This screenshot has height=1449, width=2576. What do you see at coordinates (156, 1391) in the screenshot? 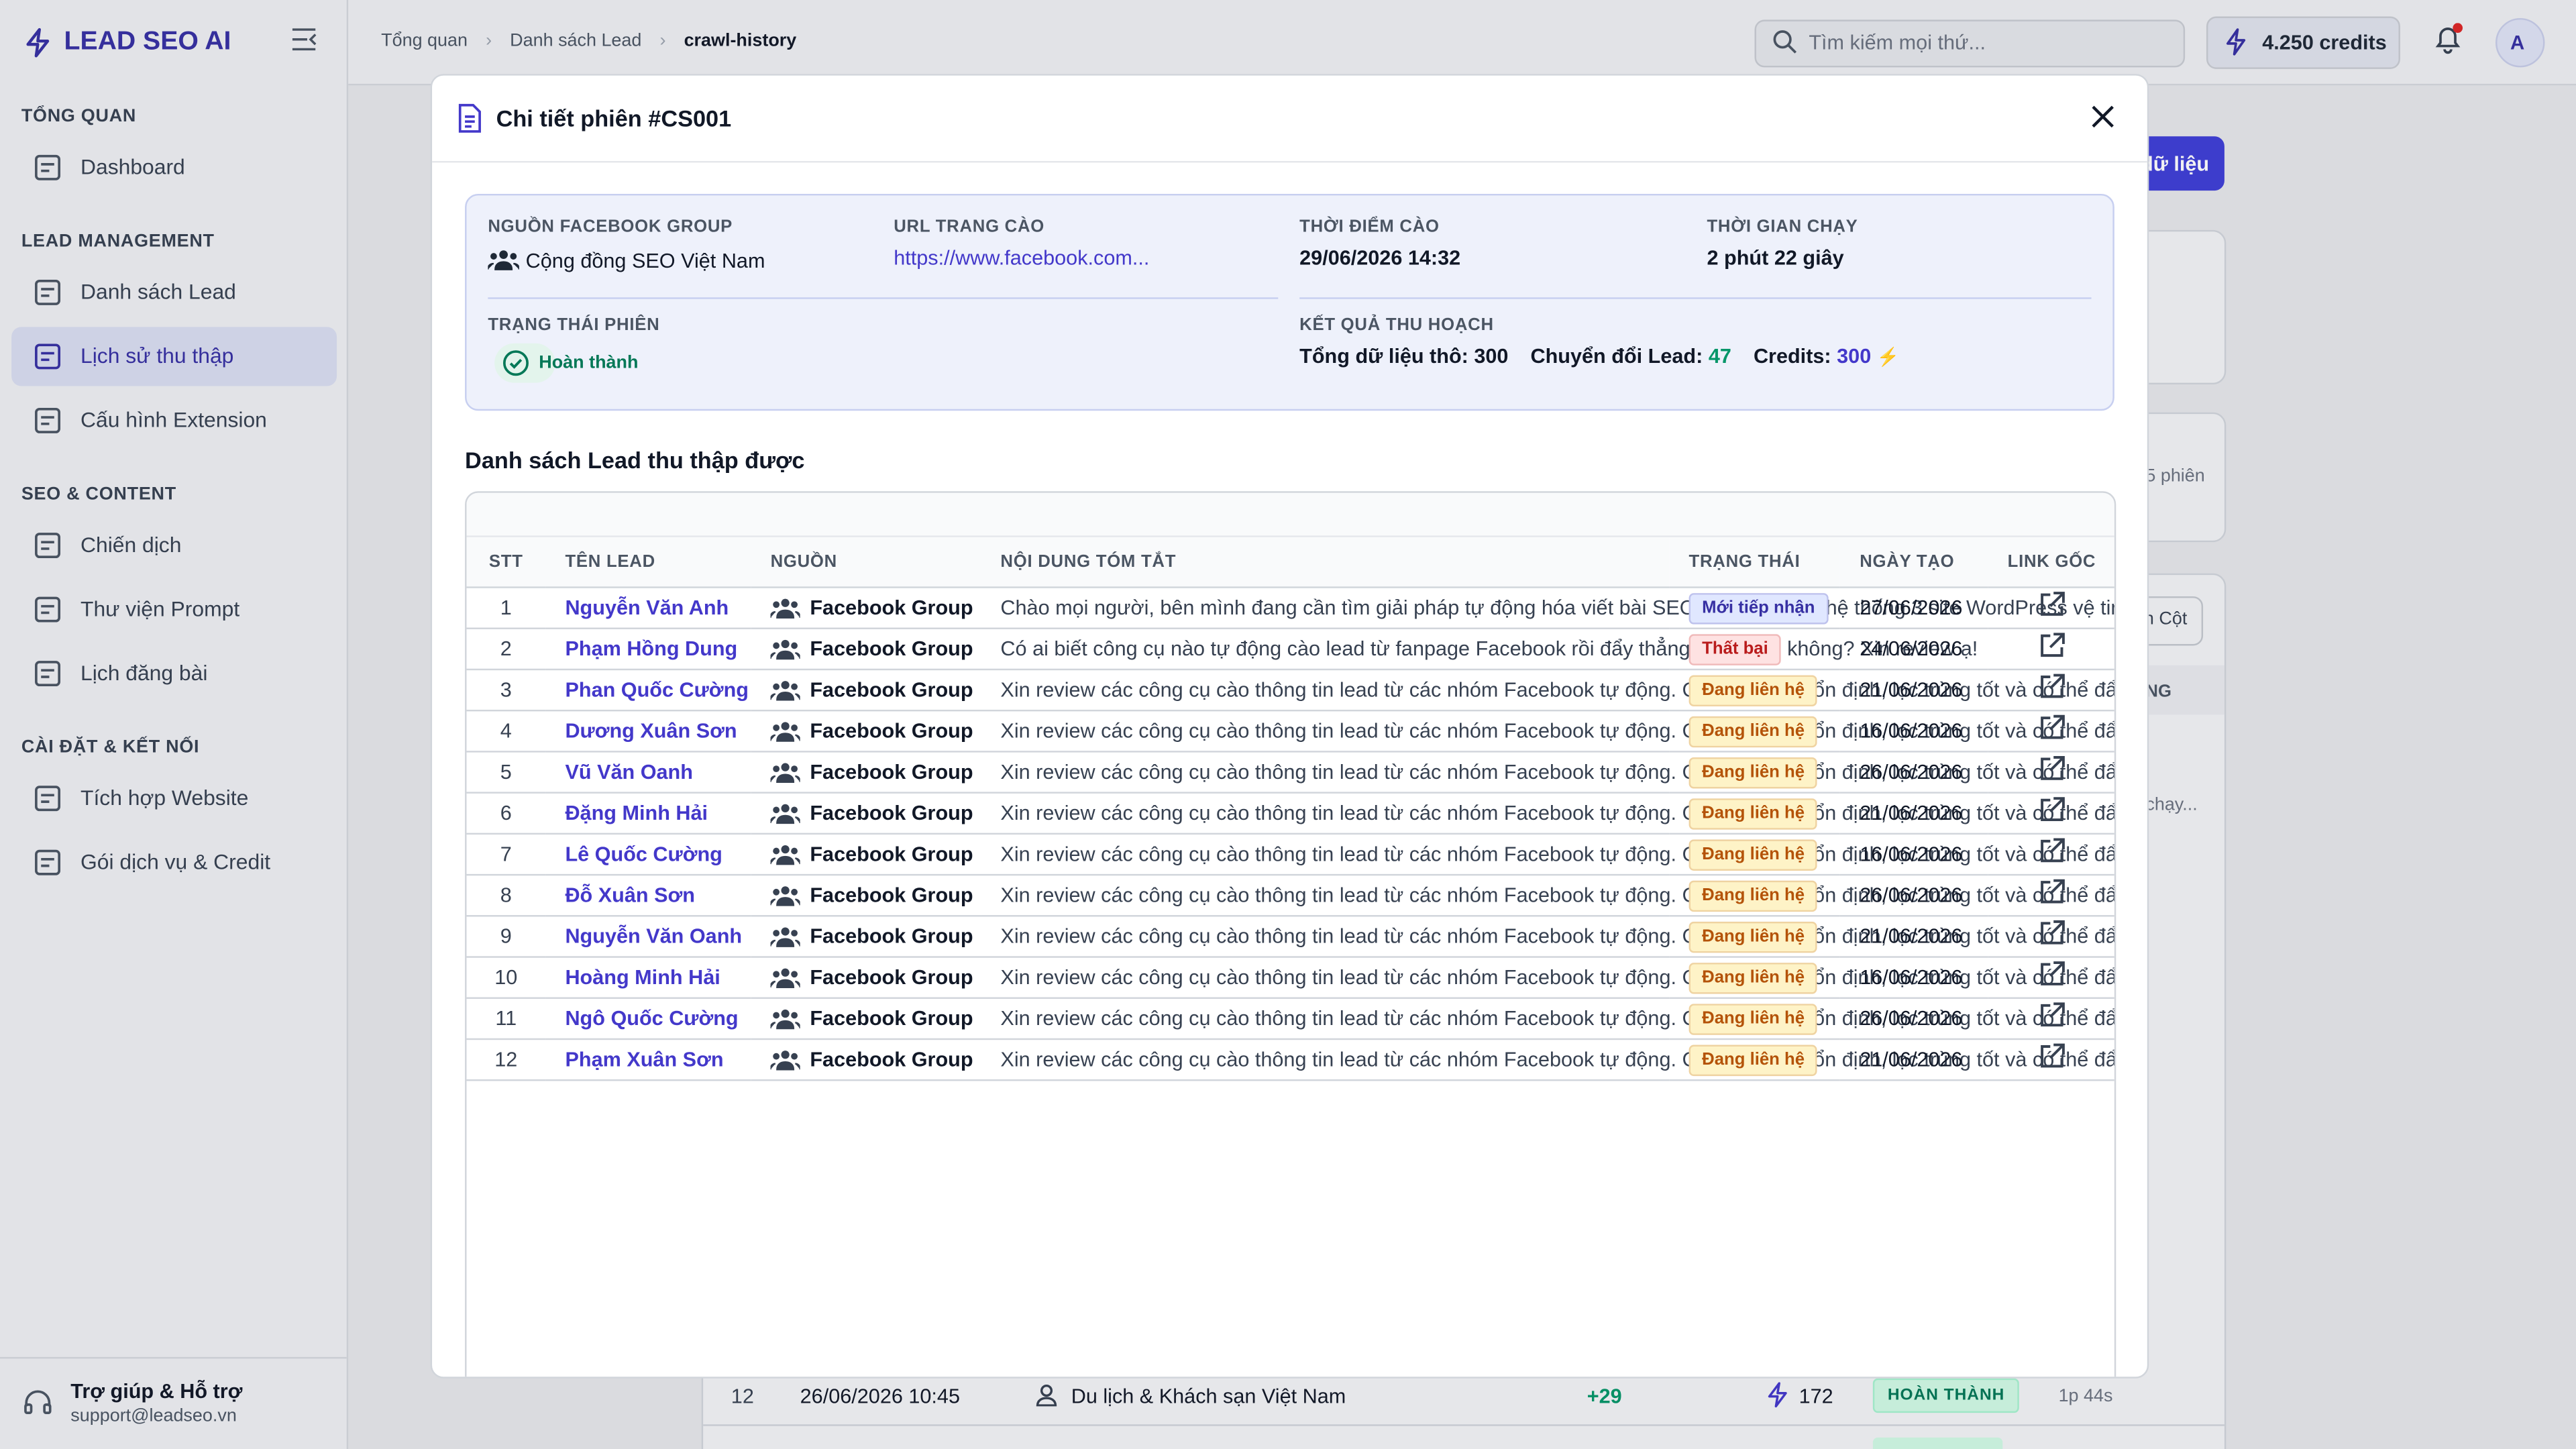
I see `help-title: Trợ giúp & Hỗ trợ` at bounding box center [156, 1391].